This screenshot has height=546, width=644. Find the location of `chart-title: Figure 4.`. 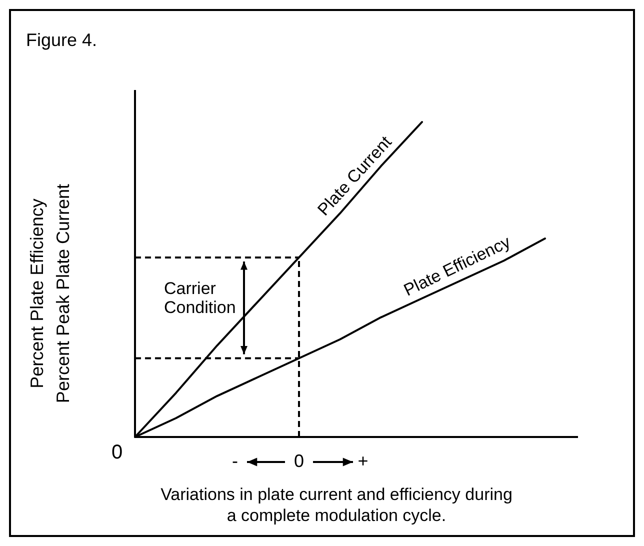

chart-title: Figure 4. is located at coordinates (62, 40).